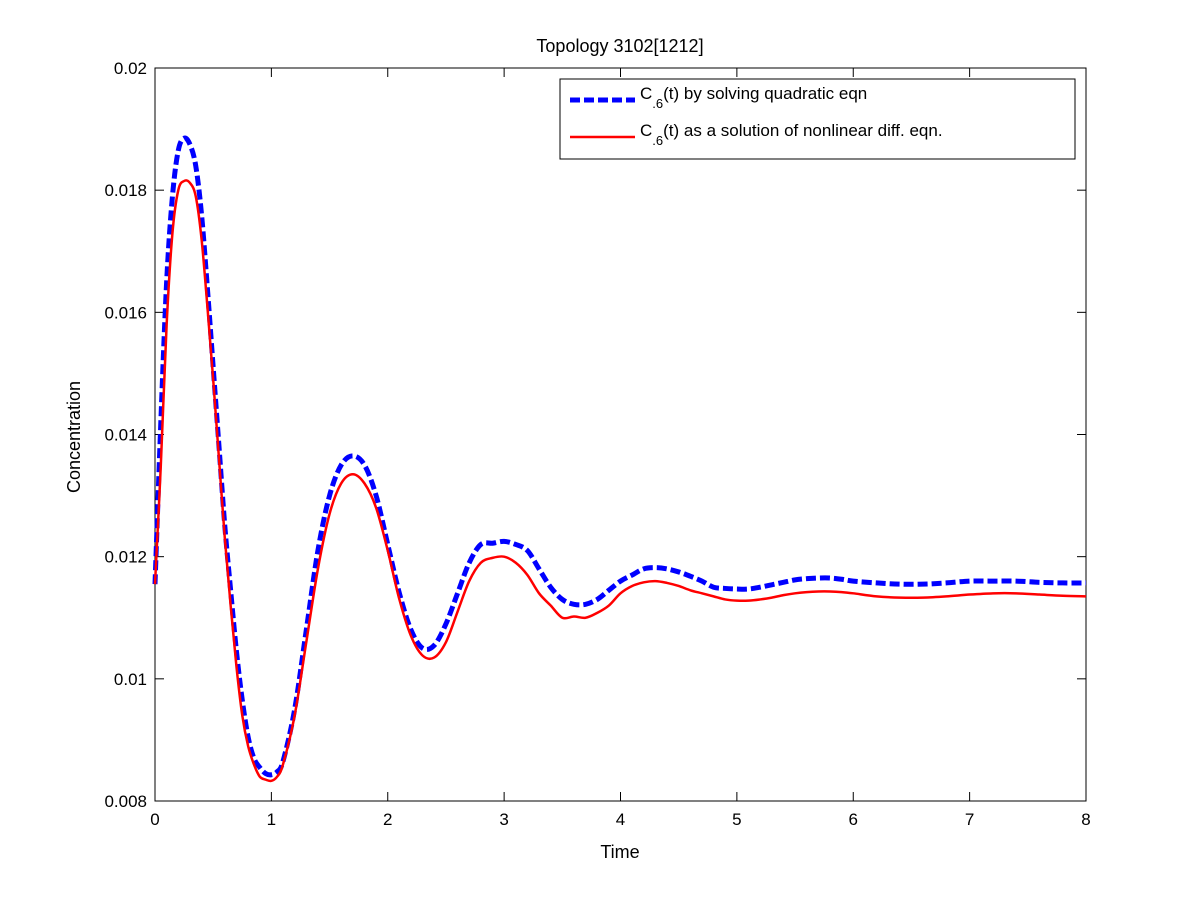 The height and width of the screenshot is (900, 1200). What do you see at coordinates (74, 437) in the screenshot?
I see `y-axis-label: Concentration` at bounding box center [74, 437].